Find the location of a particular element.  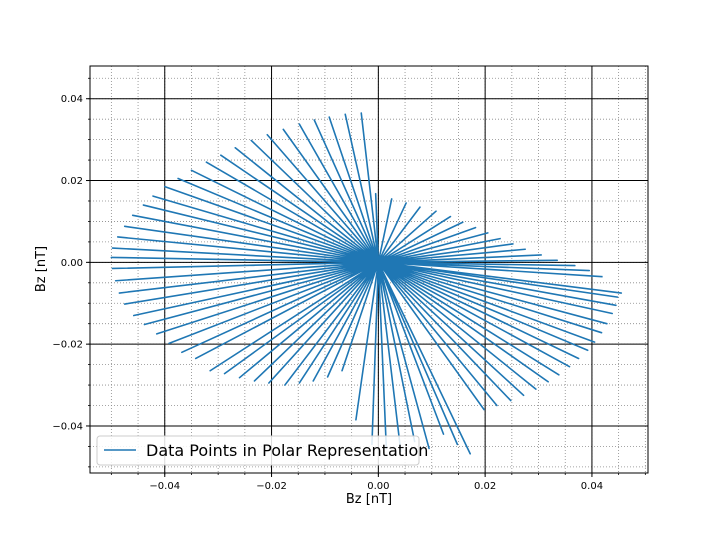

x-tick-label: 0.02 is located at coordinates (485, 486).